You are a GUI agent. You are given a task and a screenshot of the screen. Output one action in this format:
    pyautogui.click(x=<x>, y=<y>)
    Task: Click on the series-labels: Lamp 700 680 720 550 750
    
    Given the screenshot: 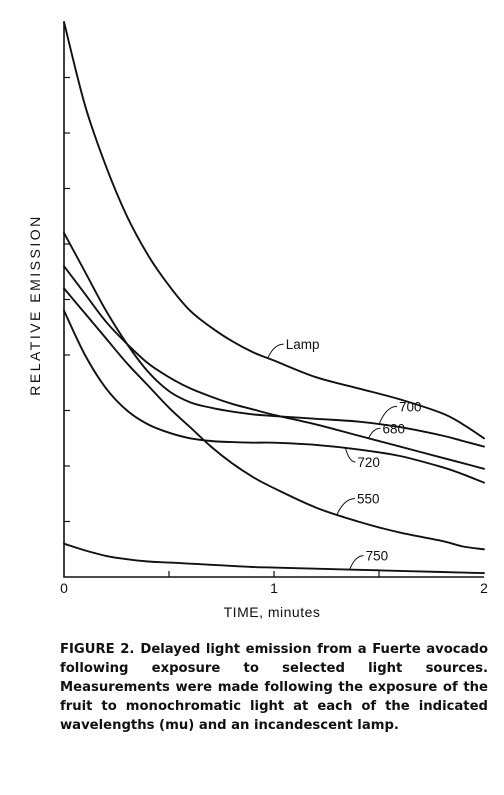 What is the action you would take?
    pyautogui.click(x=344, y=453)
    